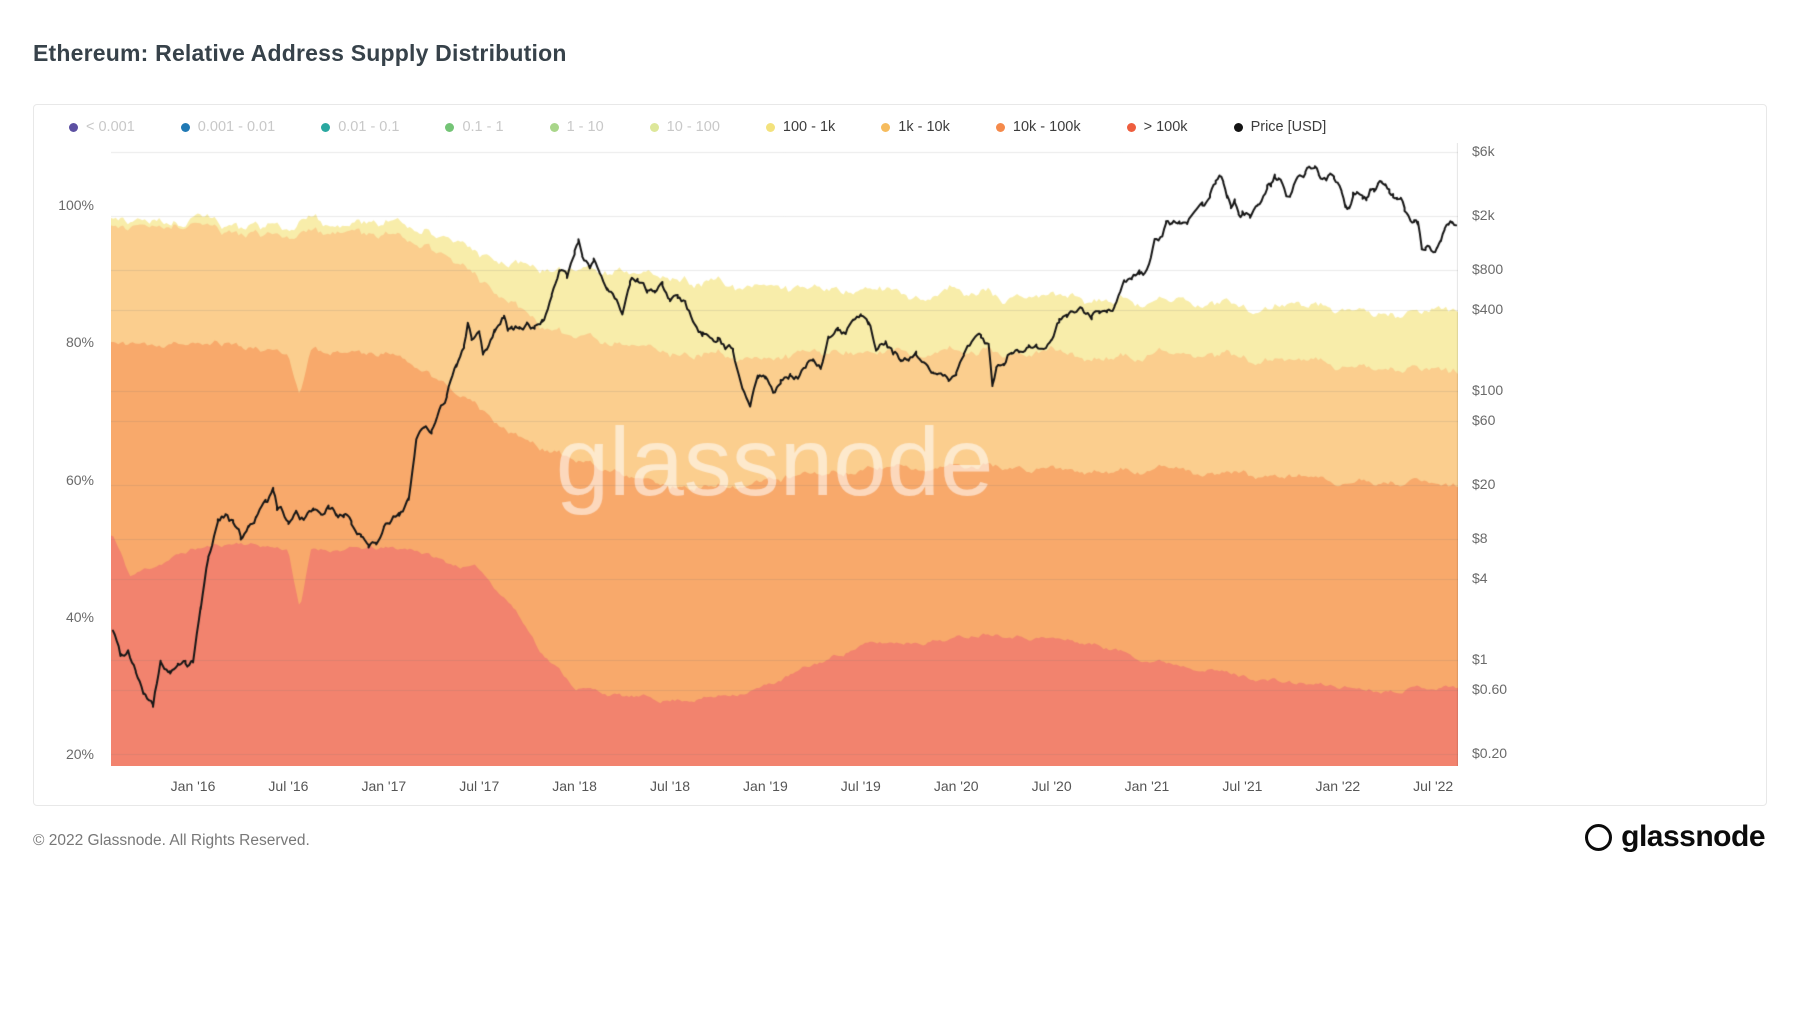 This screenshot has width=1800, height=1013. What do you see at coordinates (1483, 150) in the screenshot?
I see `y-axis-right-label: $6k` at bounding box center [1483, 150].